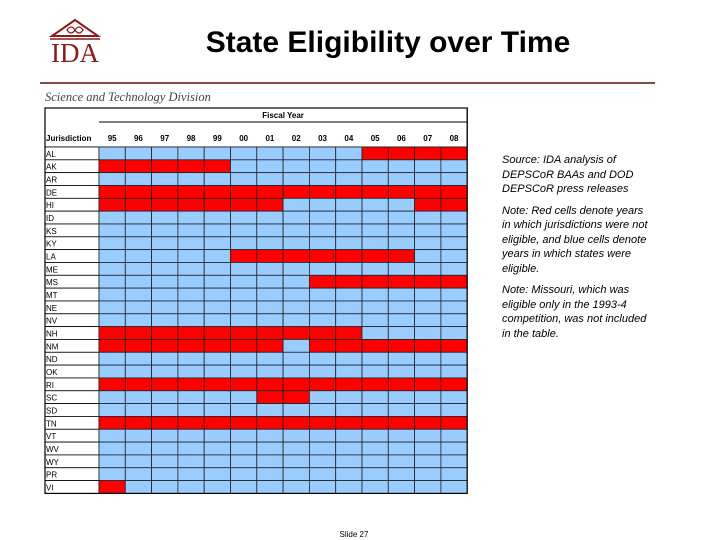 The width and height of the screenshot is (720, 540). I want to click on column-header: 99, so click(217, 138).